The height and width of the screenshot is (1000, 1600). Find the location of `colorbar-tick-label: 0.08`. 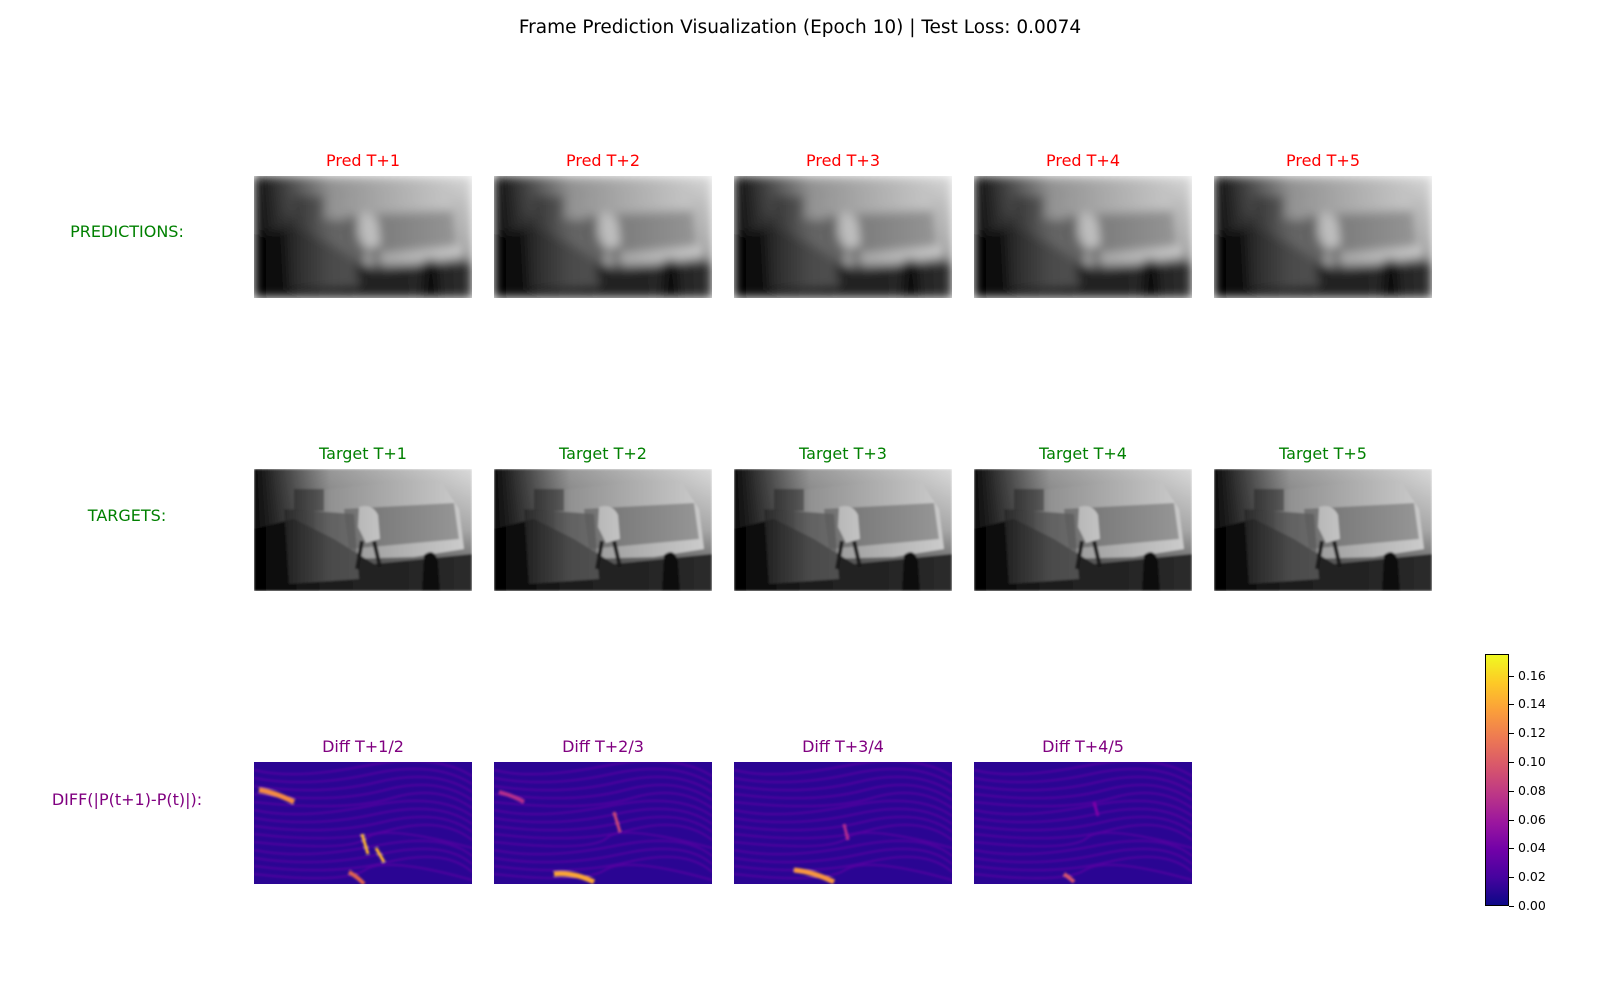

colorbar-tick-label: 0.08 is located at coordinates (1528, 791).